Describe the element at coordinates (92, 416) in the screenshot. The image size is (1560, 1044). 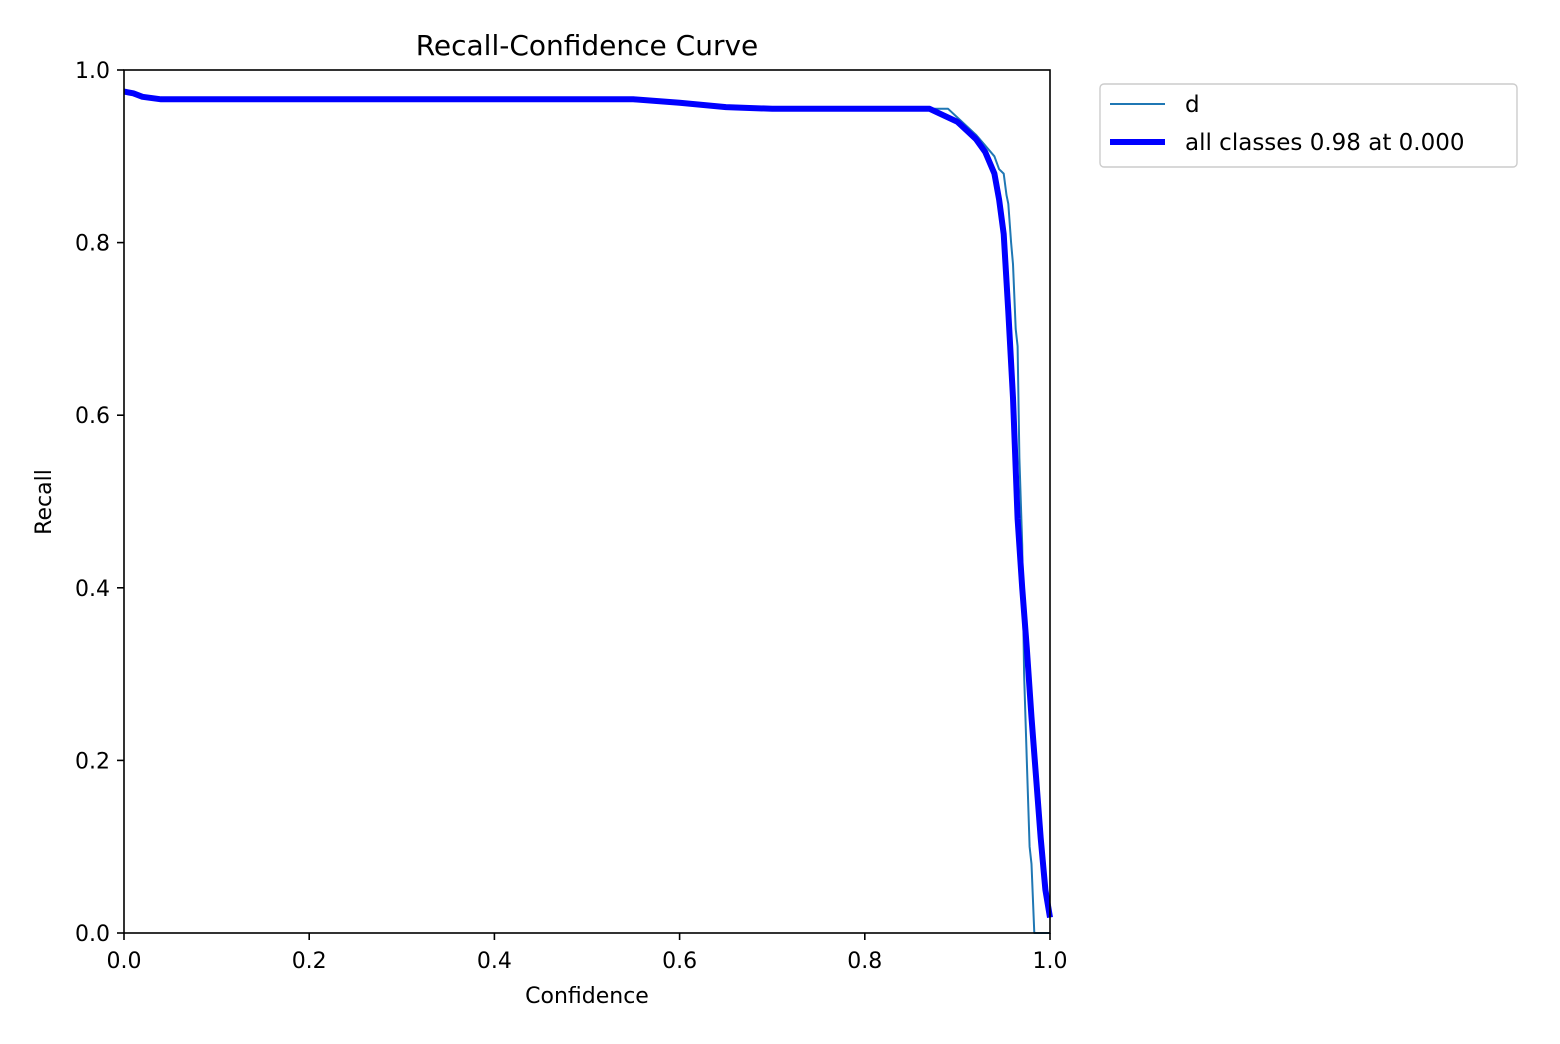
I see `y-tick-label: 0.6` at that location.